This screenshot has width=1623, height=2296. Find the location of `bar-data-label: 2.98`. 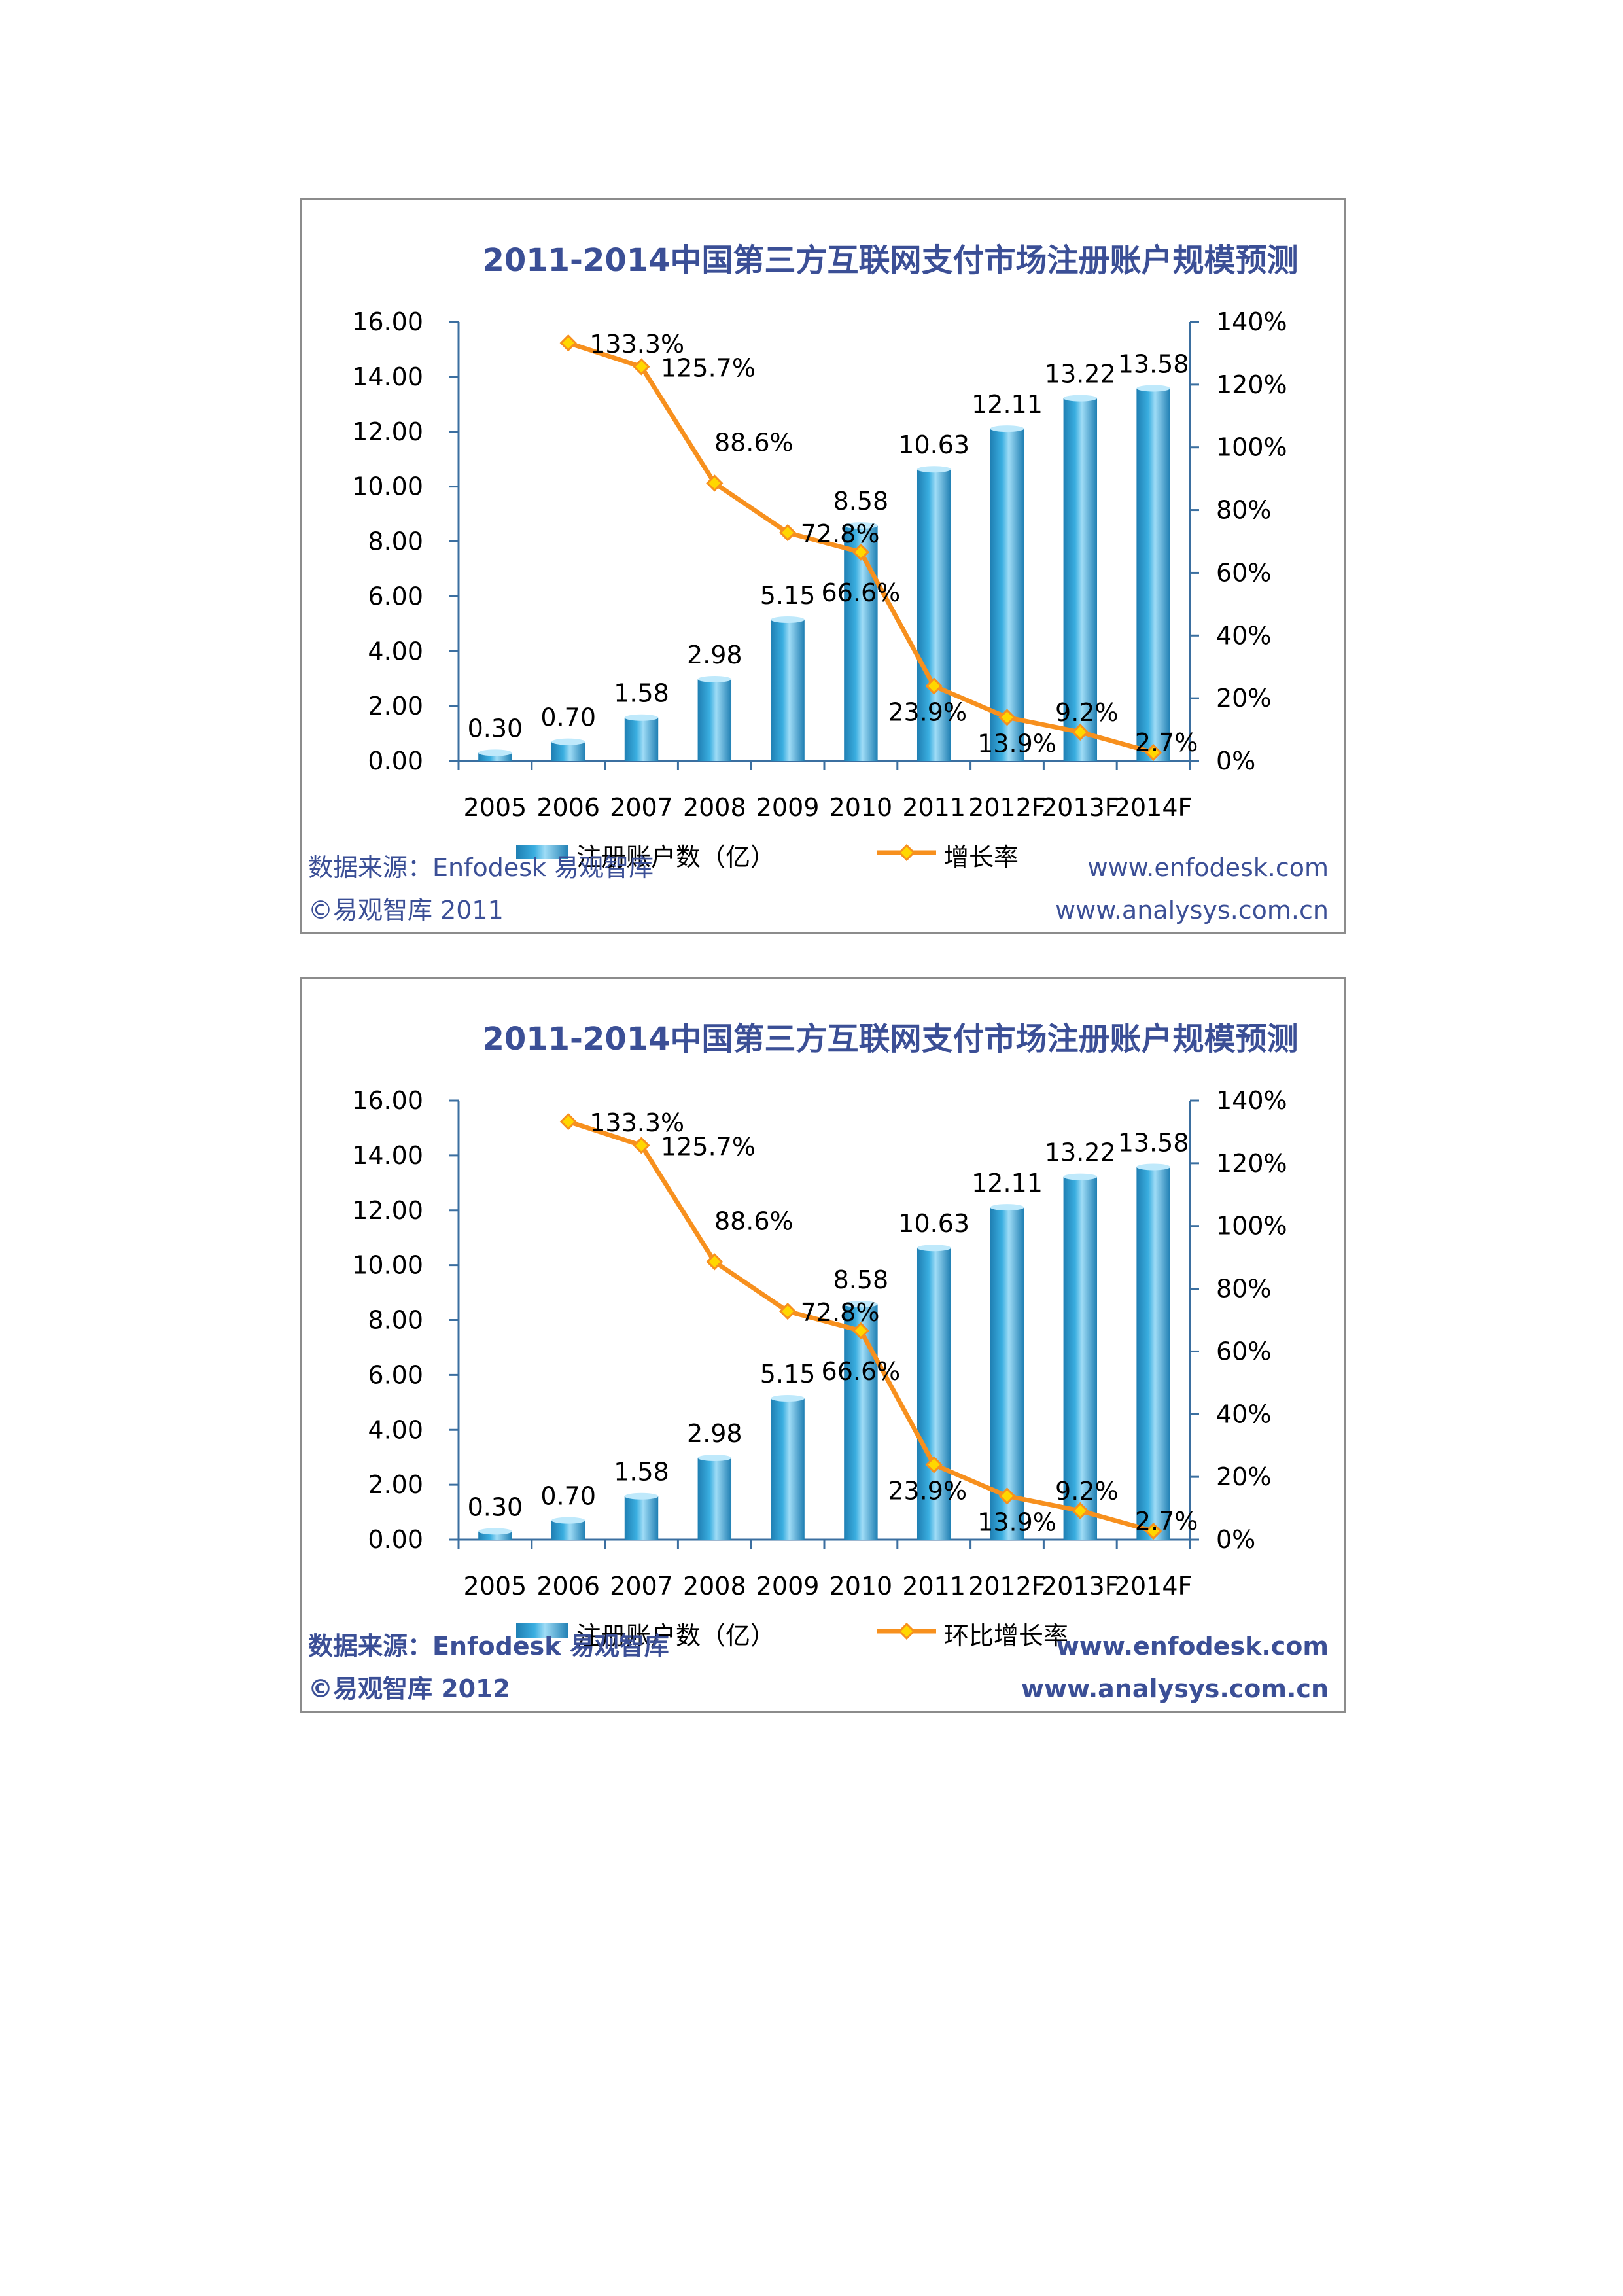

bar-data-label: 2.98 is located at coordinates (715, 655).